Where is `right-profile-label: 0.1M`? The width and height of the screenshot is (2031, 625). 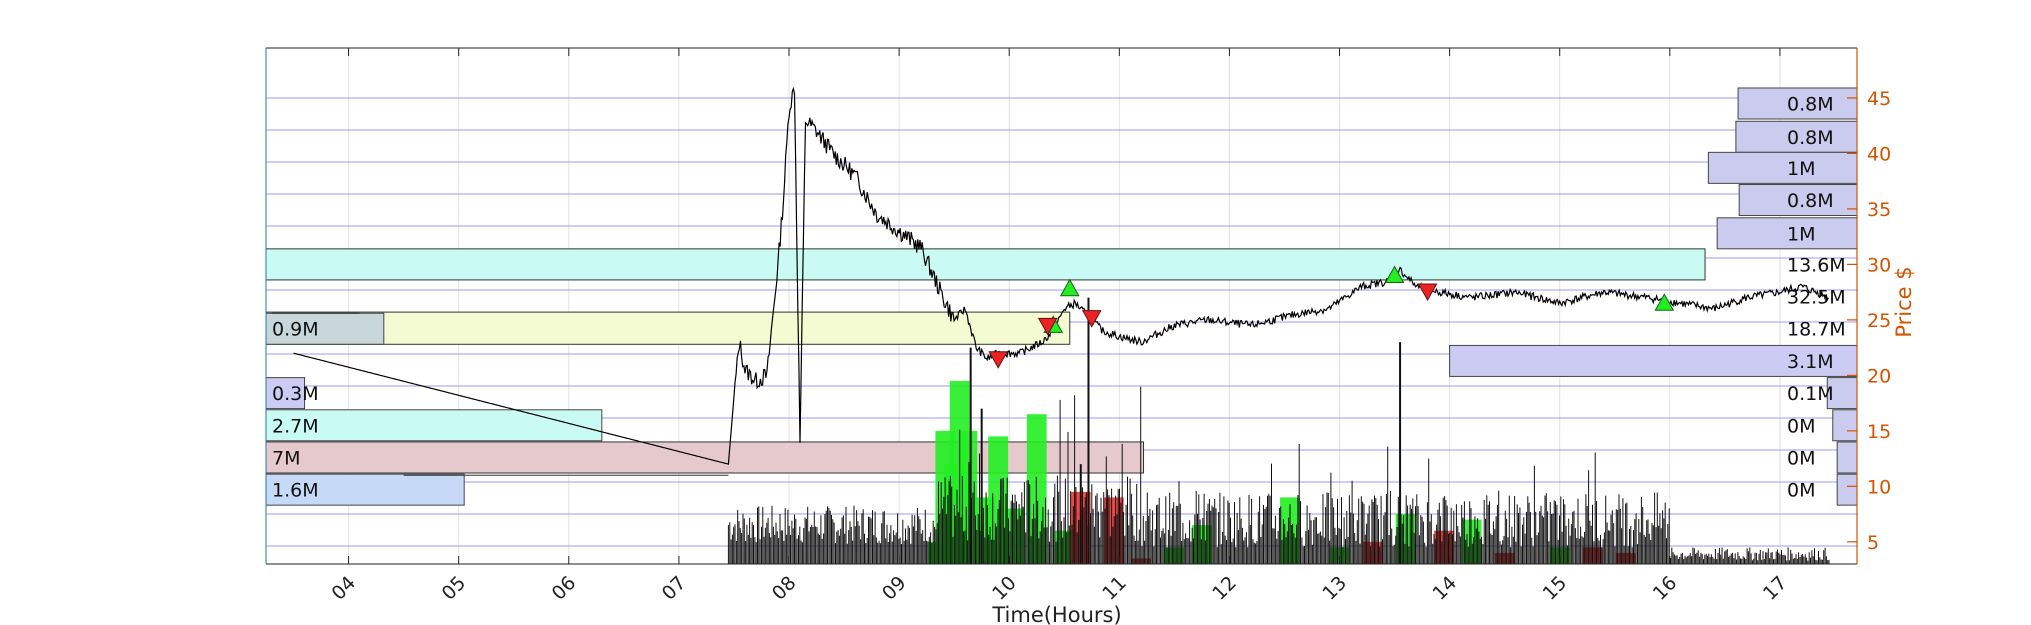
right-profile-label: 0.1M is located at coordinates (1810, 394).